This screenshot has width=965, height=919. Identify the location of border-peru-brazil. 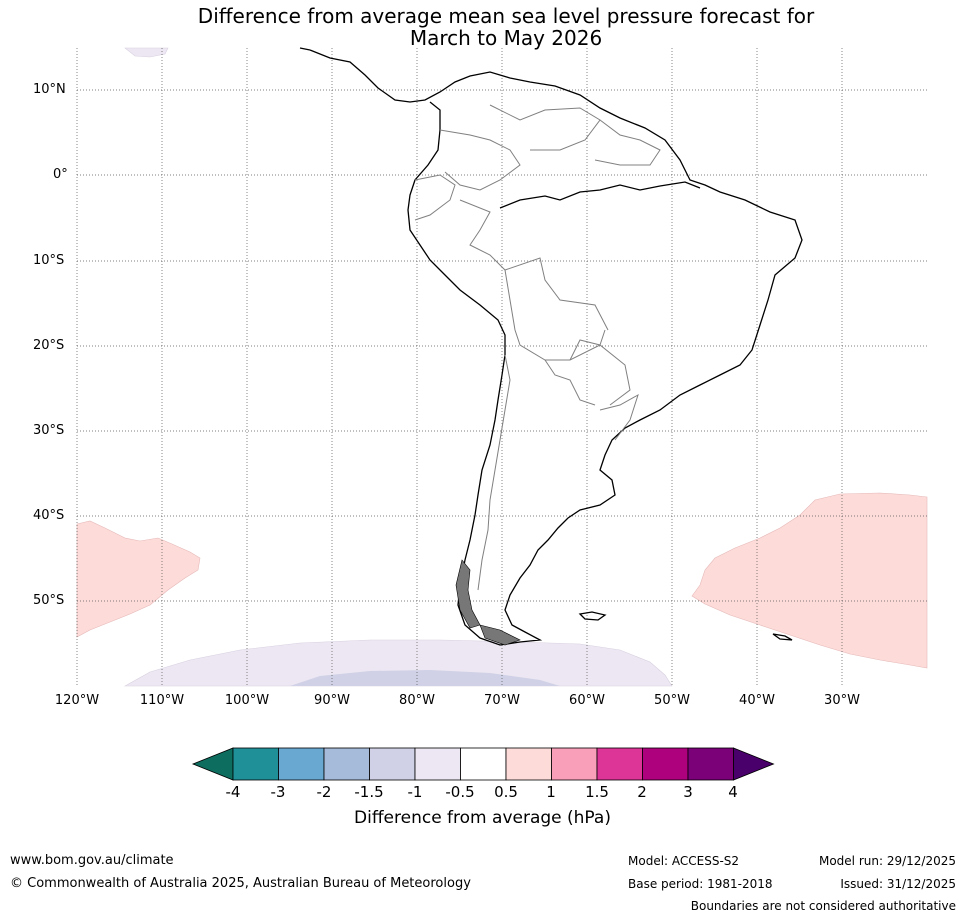
(534, 265).